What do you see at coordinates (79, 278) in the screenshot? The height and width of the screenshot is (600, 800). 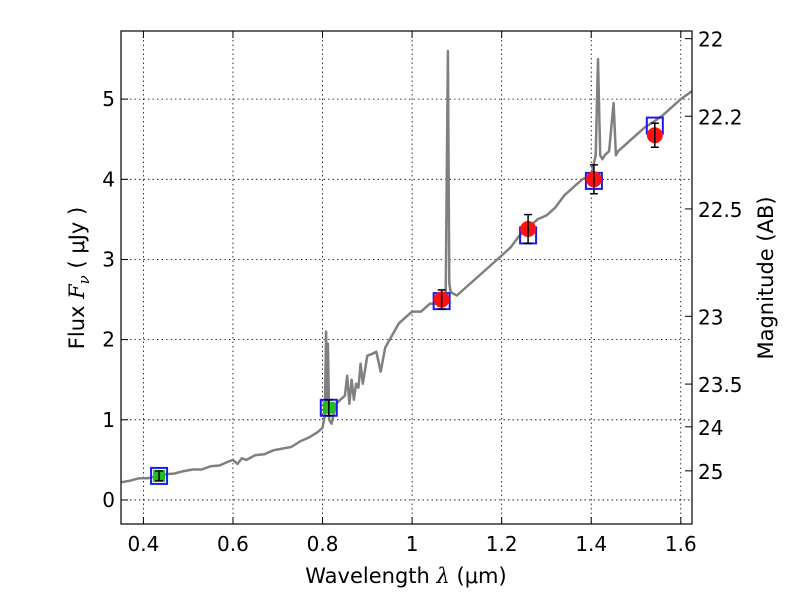 I see `y-axis-label: Flux Fν ( μJy )` at bounding box center [79, 278].